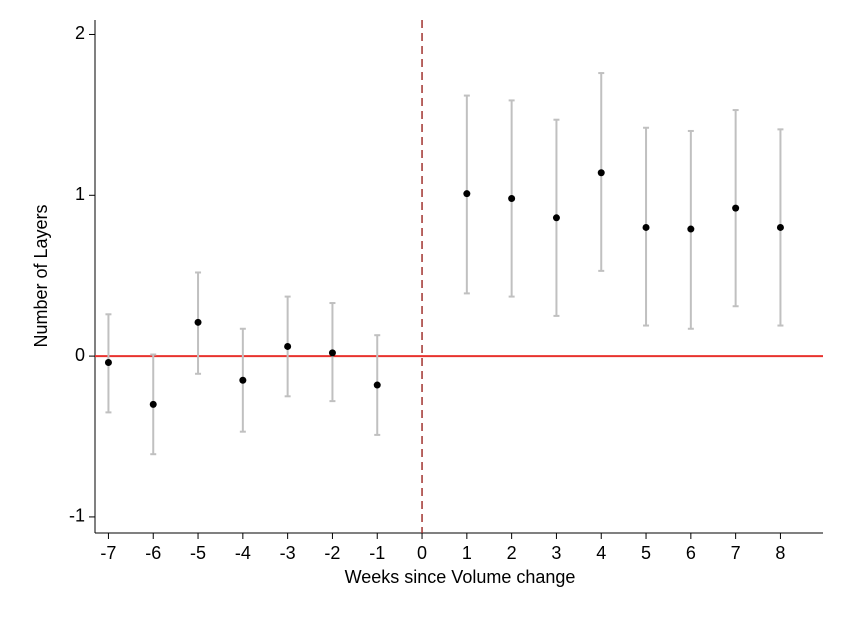 The height and width of the screenshot is (625, 850). Describe the element at coordinates (512, 553) in the screenshot. I see `x-tick-label: 2` at that location.